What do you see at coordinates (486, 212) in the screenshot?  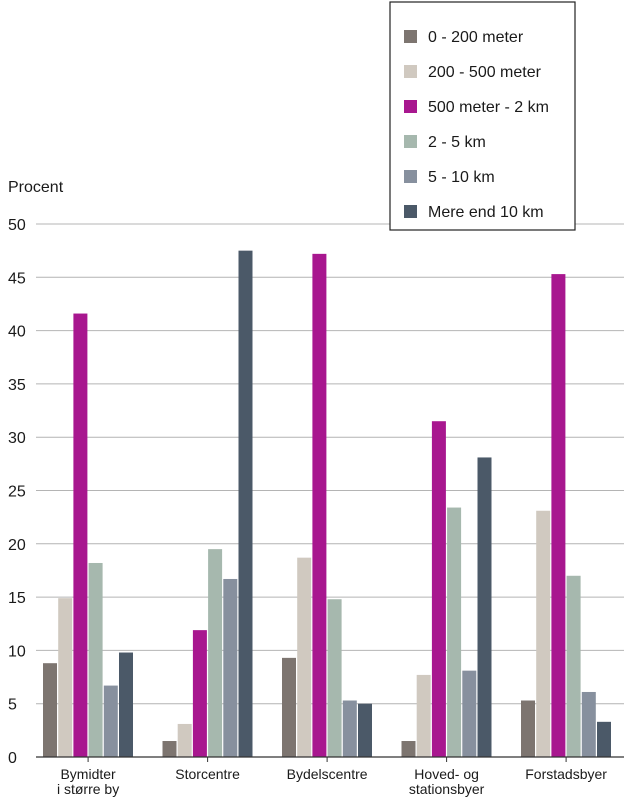 I see `legend-label: Mere end 10 km` at bounding box center [486, 212].